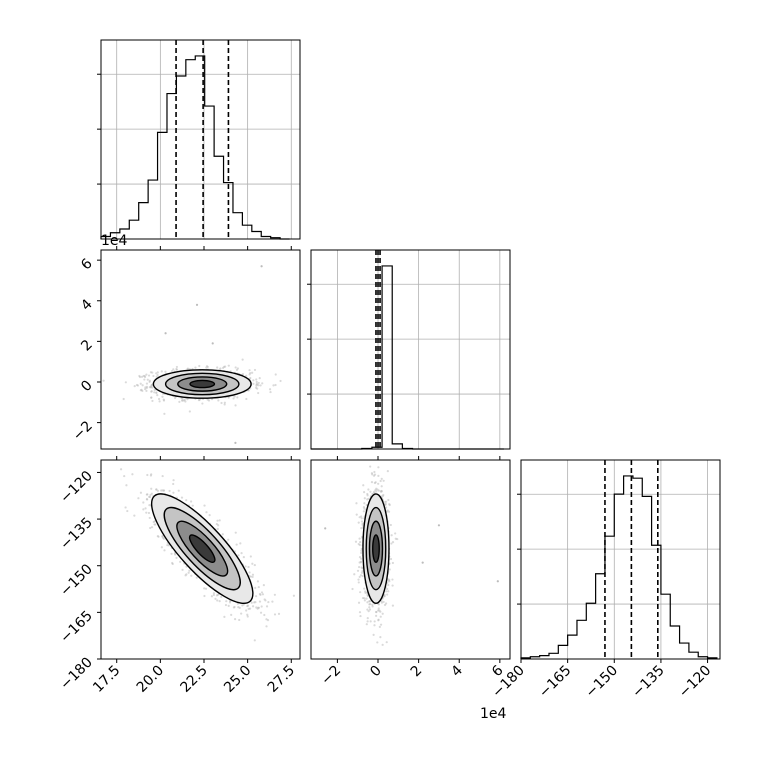 Image resolution: width=760 pixels, height=760 pixels. What do you see at coordinates (620, 559) in the screenshot?
I see `hist-panel-p2-frame` at bounding box center [620, 559].